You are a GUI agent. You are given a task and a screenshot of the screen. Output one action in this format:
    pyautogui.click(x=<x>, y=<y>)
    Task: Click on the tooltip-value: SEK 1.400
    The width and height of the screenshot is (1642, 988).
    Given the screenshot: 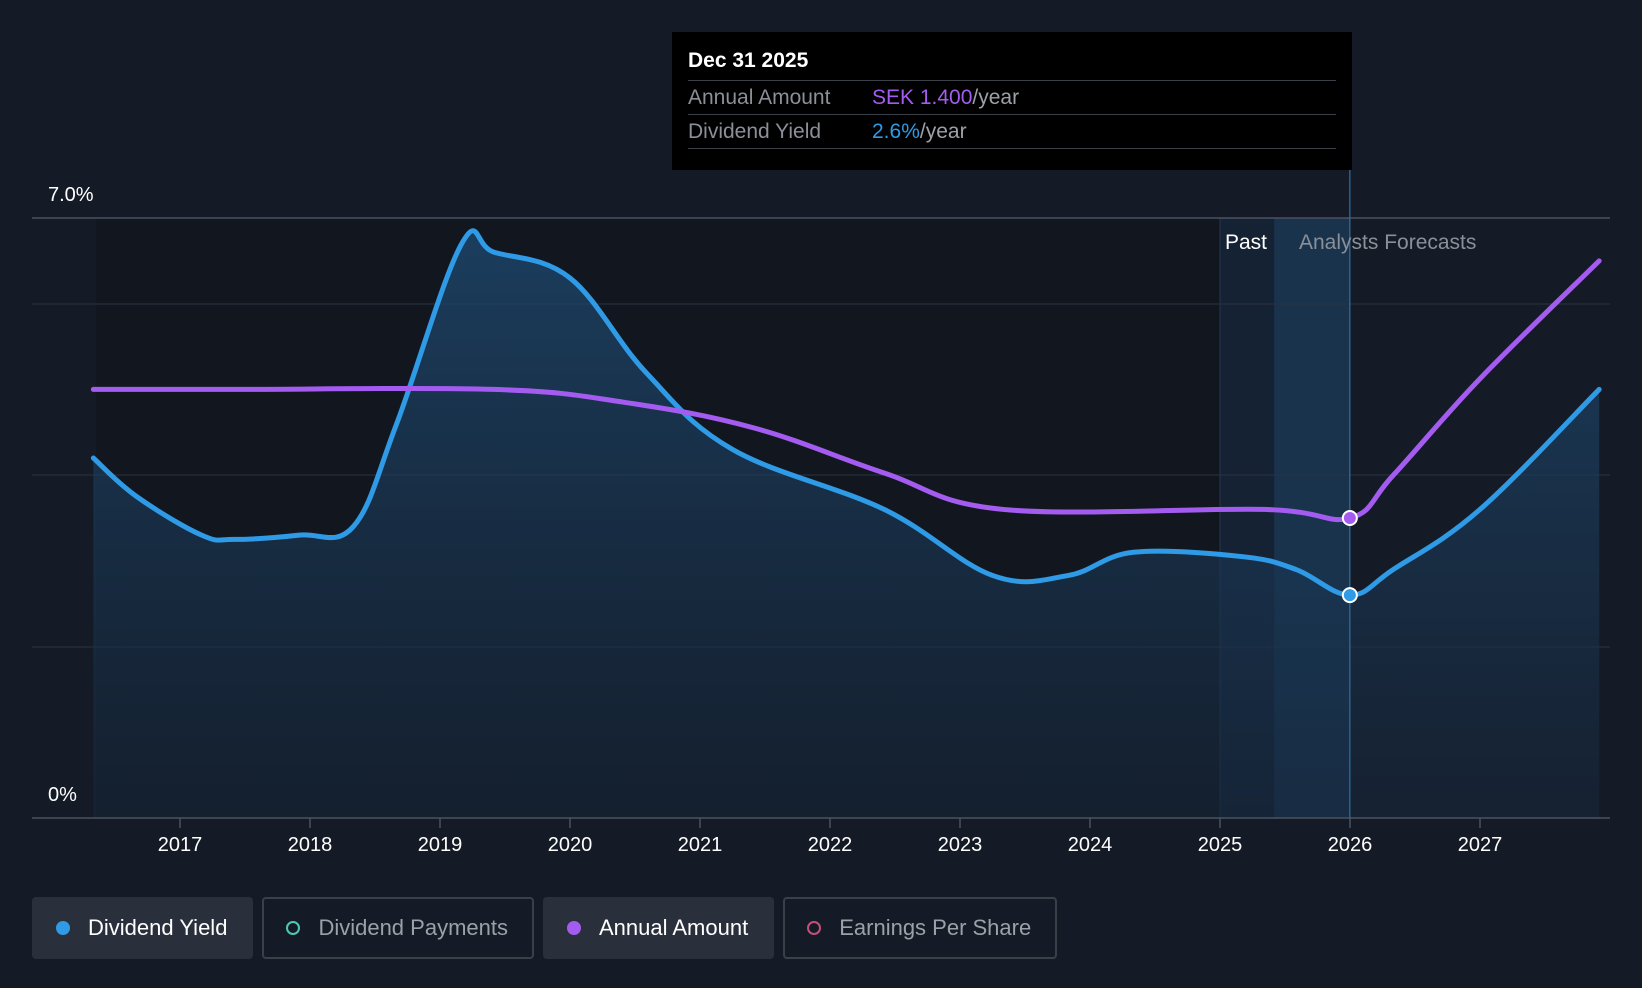 What is the action you would take?
    pyautogui.click(x=922, y=97)
    